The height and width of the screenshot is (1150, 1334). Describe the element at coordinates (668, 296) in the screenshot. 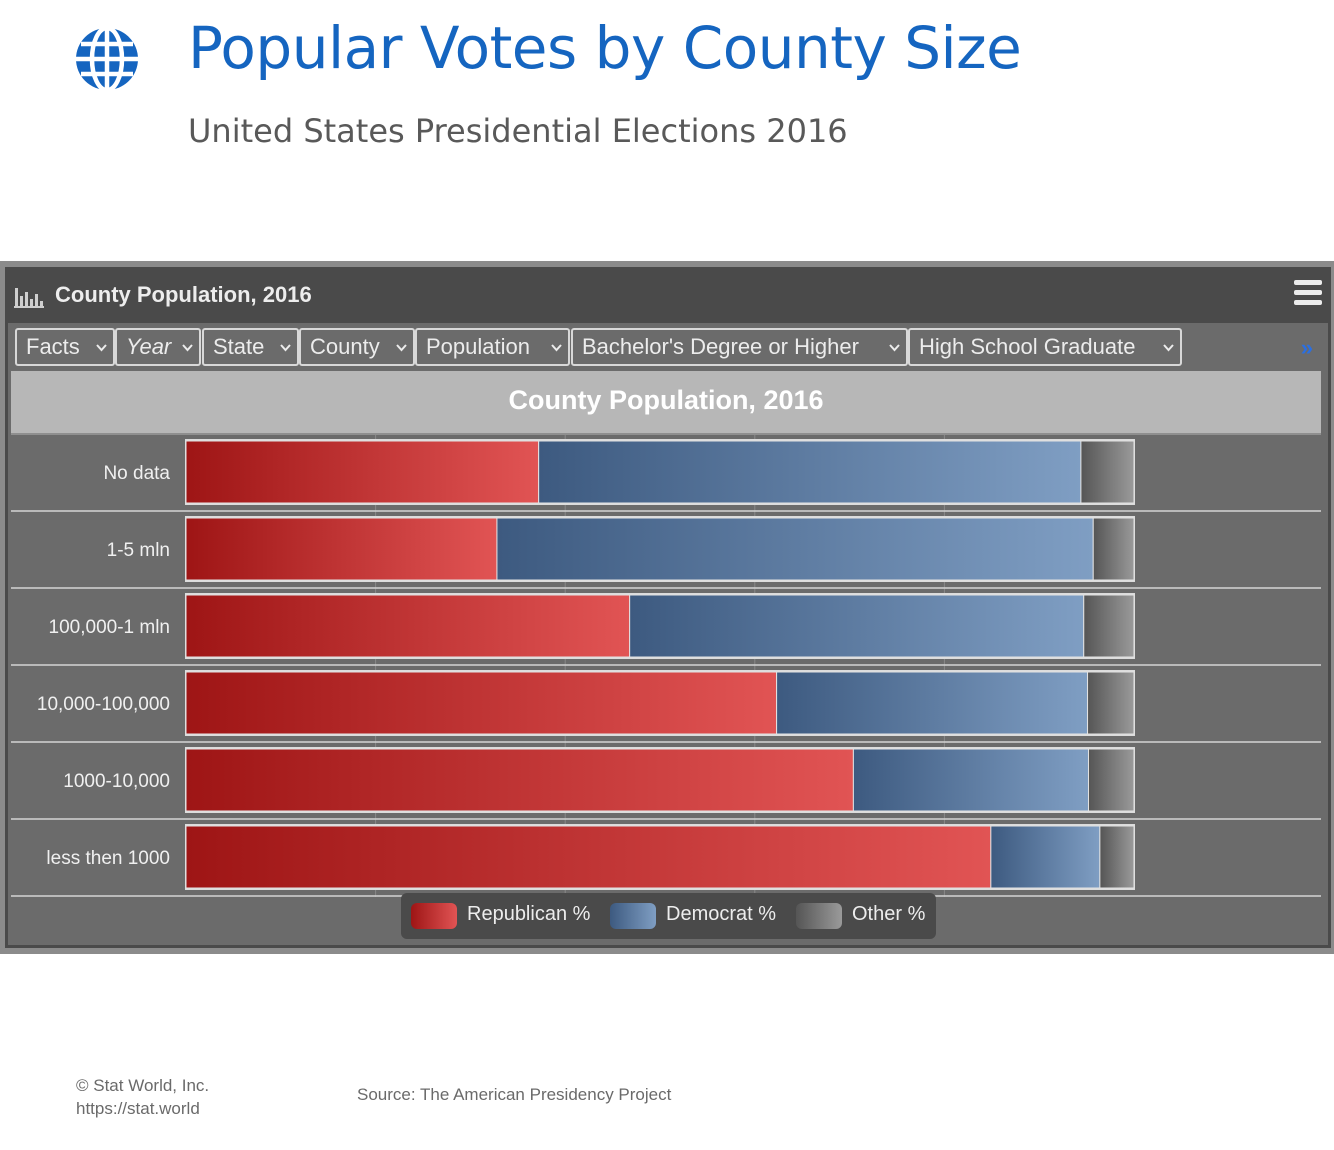

I see `panel-header: County Population, 2016` at that location.